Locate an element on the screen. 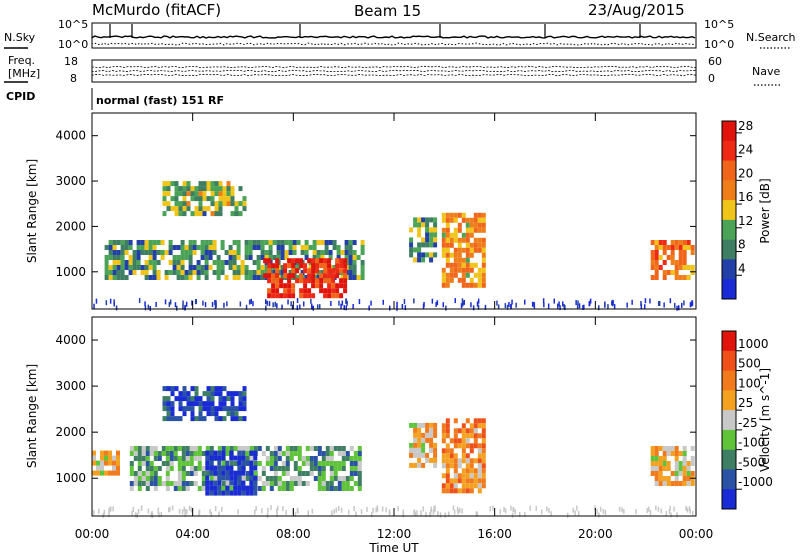 The width and height of the screenshot is (800, 554). colorbar-swatch is located at coordinates (729, 210).